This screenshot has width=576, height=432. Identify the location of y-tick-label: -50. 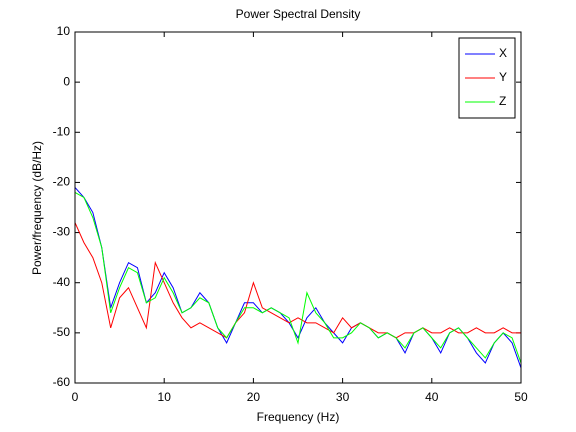
(62, 332).